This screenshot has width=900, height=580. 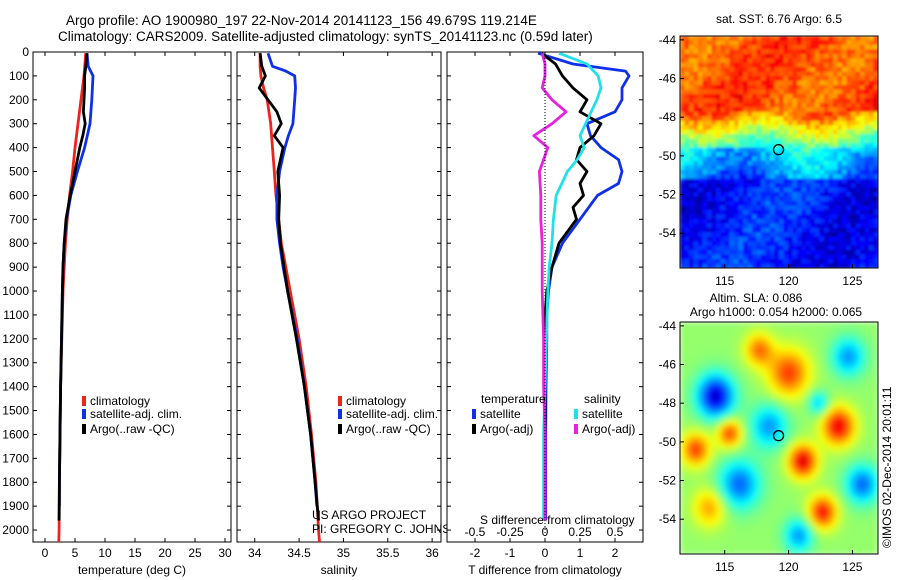 What do you see at coordinates (500, 414) in the screenshot?
I see `diff-legend-temp-satellite-label: satellite` at bounding box center [500, 414].